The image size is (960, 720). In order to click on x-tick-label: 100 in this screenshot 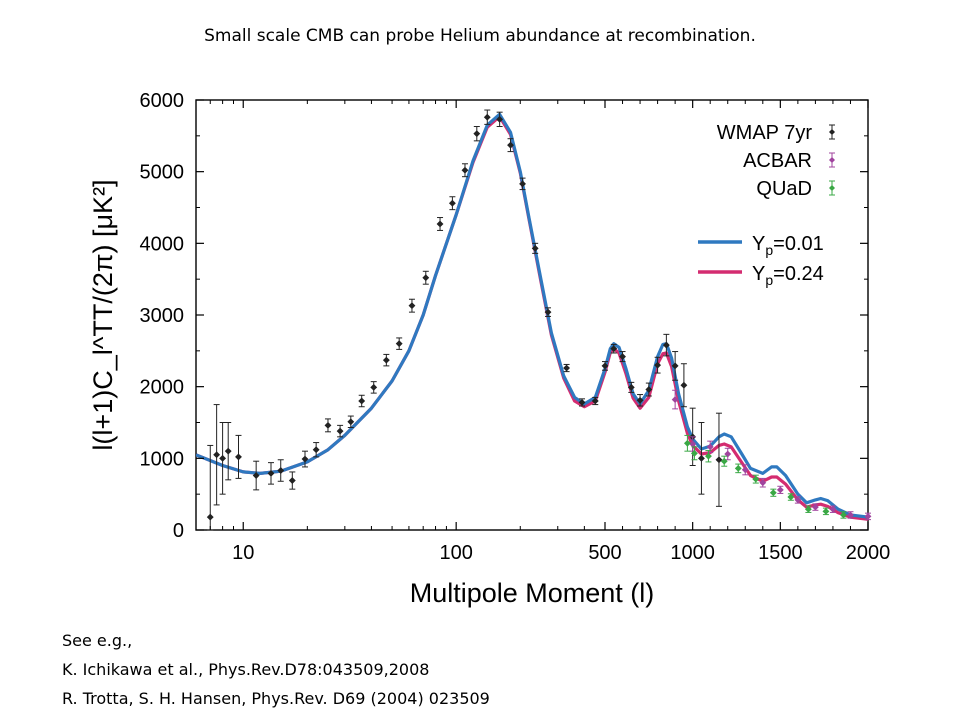, I will do `click(455, 553)`.